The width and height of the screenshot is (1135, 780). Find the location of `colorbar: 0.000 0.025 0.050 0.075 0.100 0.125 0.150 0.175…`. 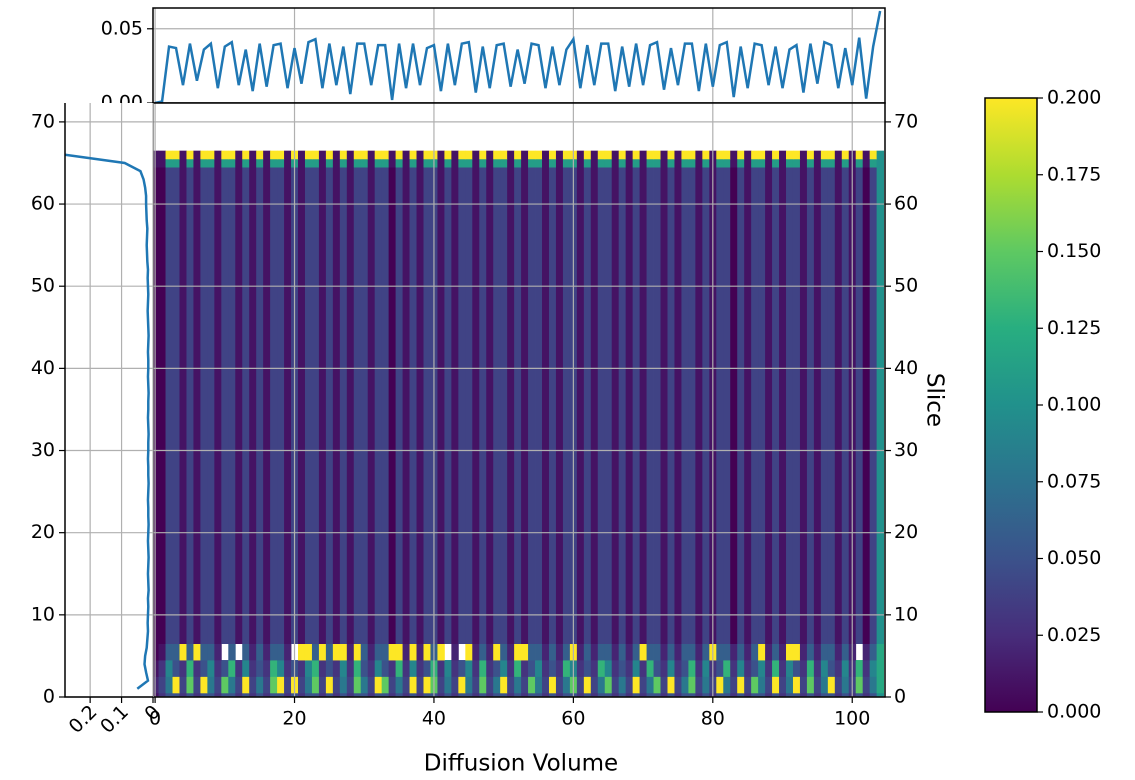

colorbar: 0.000 0.025 0.050 0.075 0.100 0.125 0.150 0.175… is located at coordinates (1042, 405).